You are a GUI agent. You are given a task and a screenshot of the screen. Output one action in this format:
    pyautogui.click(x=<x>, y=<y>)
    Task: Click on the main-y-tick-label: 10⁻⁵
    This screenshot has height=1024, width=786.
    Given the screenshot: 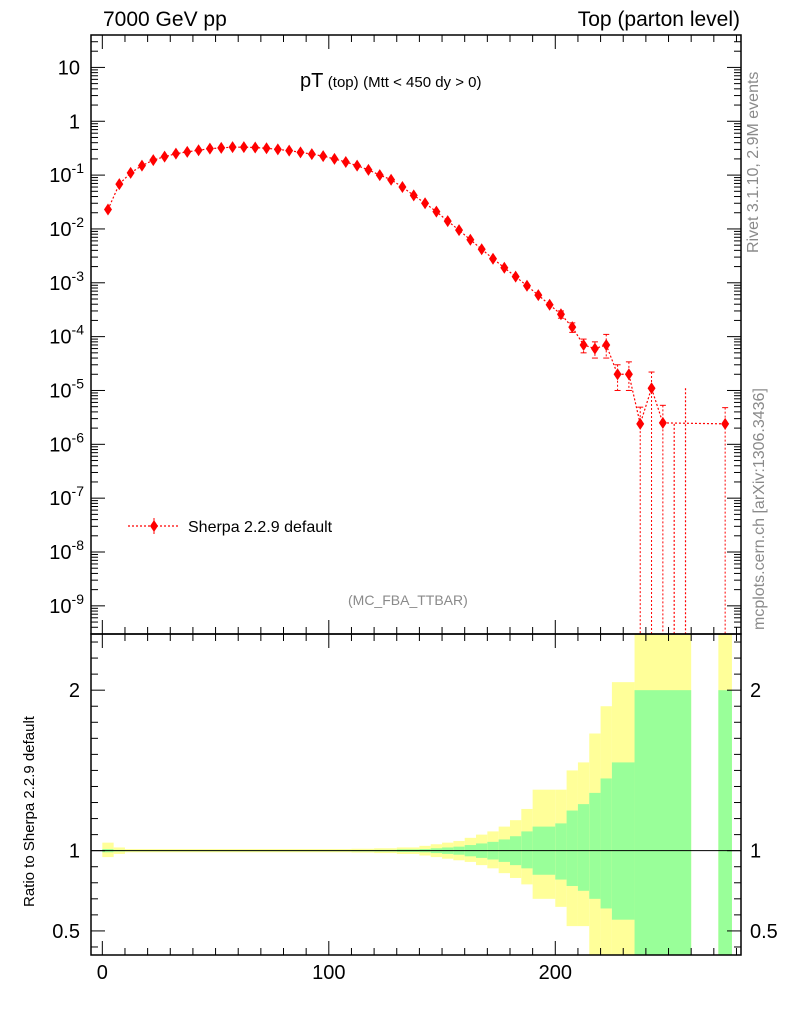 What is the action you would take?
    pyautogui.click(x=66, y=388)
    